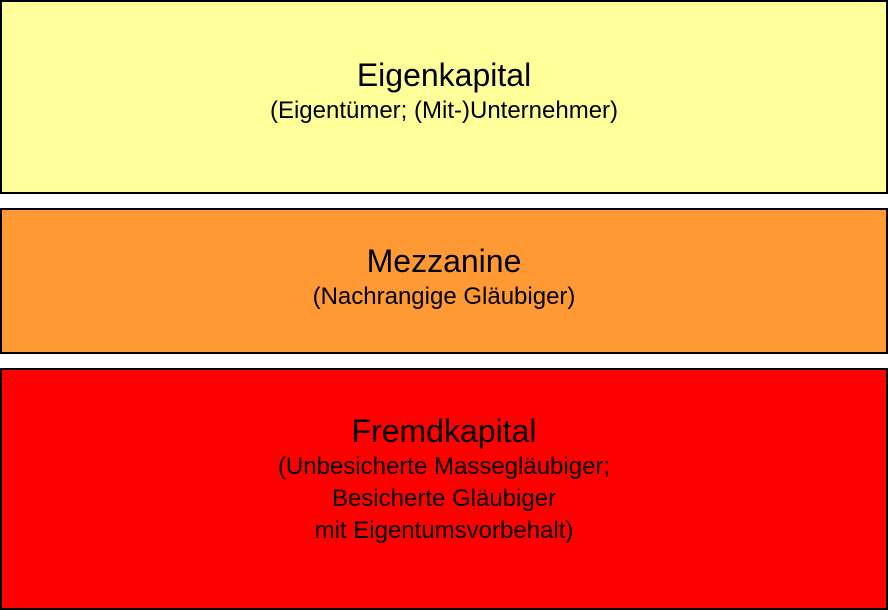 Image resolution: width=888 pixels, height=610 pixels. Describe the element at coordinates (444, 296) in the screenshot. I see `mezzanine-subtitle: (Nachrangige Gläubiger)` at that location.